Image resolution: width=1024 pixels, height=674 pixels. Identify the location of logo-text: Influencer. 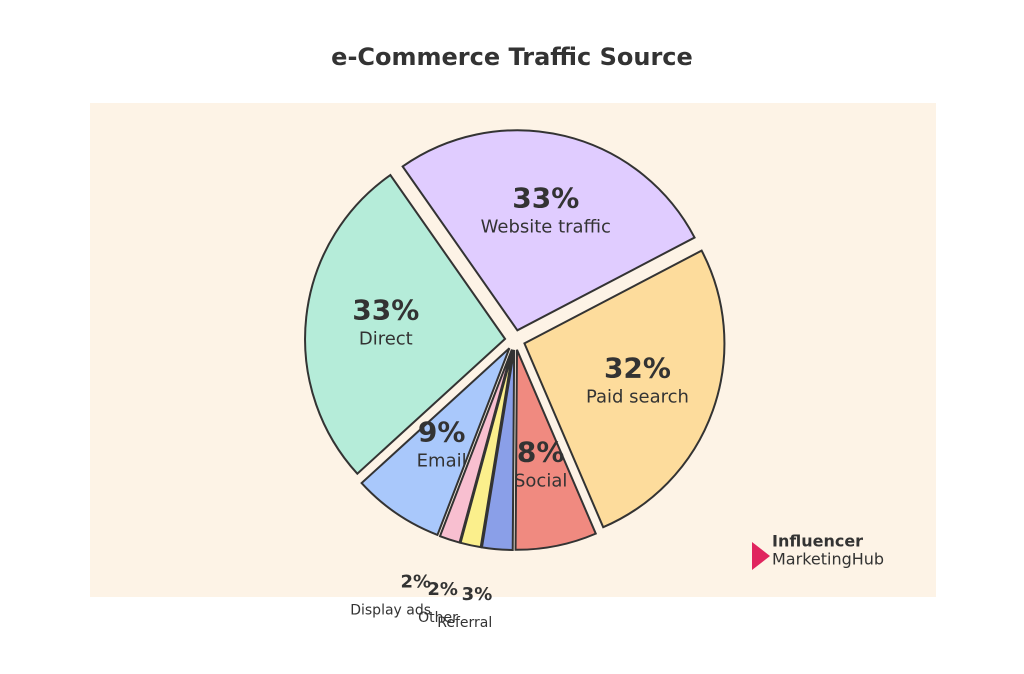
(817, 541).